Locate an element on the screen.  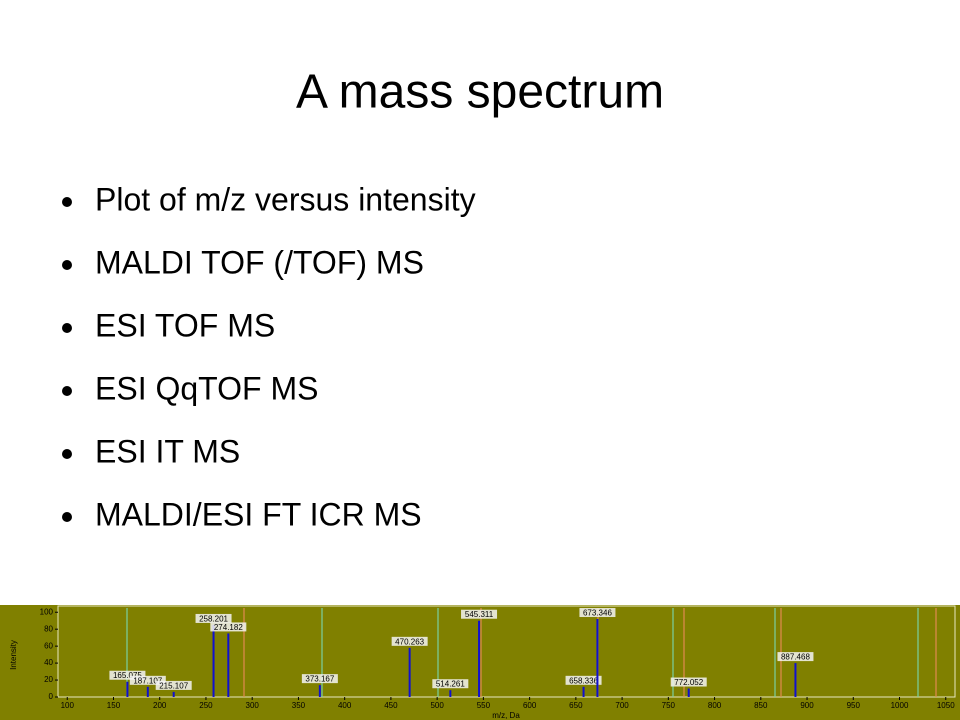
bullet-text: ESI IT MS is located at coordinates (167, 451).